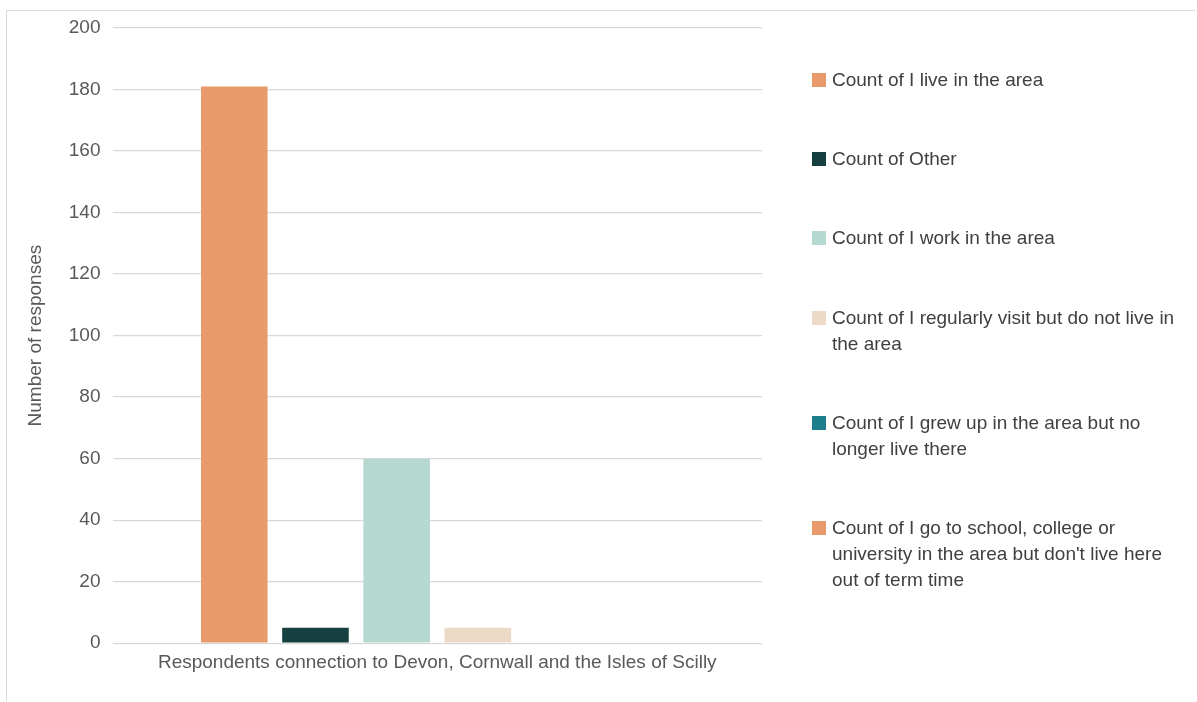 The image size is (1197, 702). What do you see at coordinates (84, 273) in the screenshot?
I see `y-tick-label: 120` at bounding box center [84, 273].